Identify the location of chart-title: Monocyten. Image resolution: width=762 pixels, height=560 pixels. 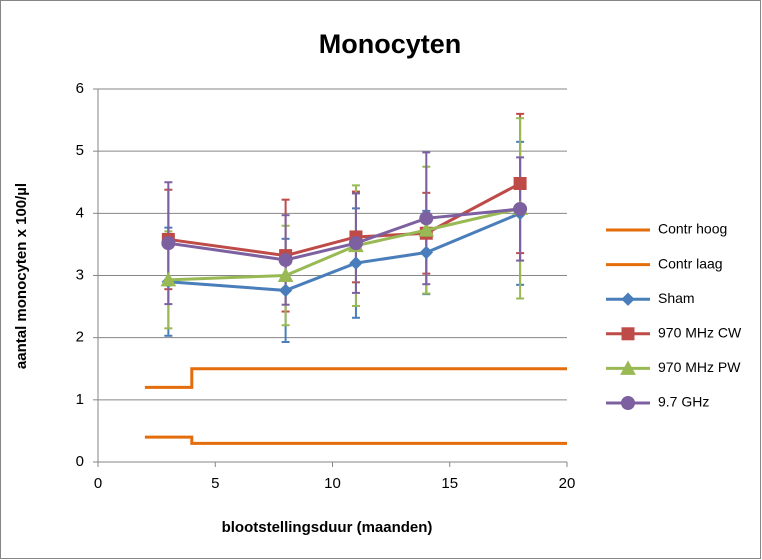
(390, 44).